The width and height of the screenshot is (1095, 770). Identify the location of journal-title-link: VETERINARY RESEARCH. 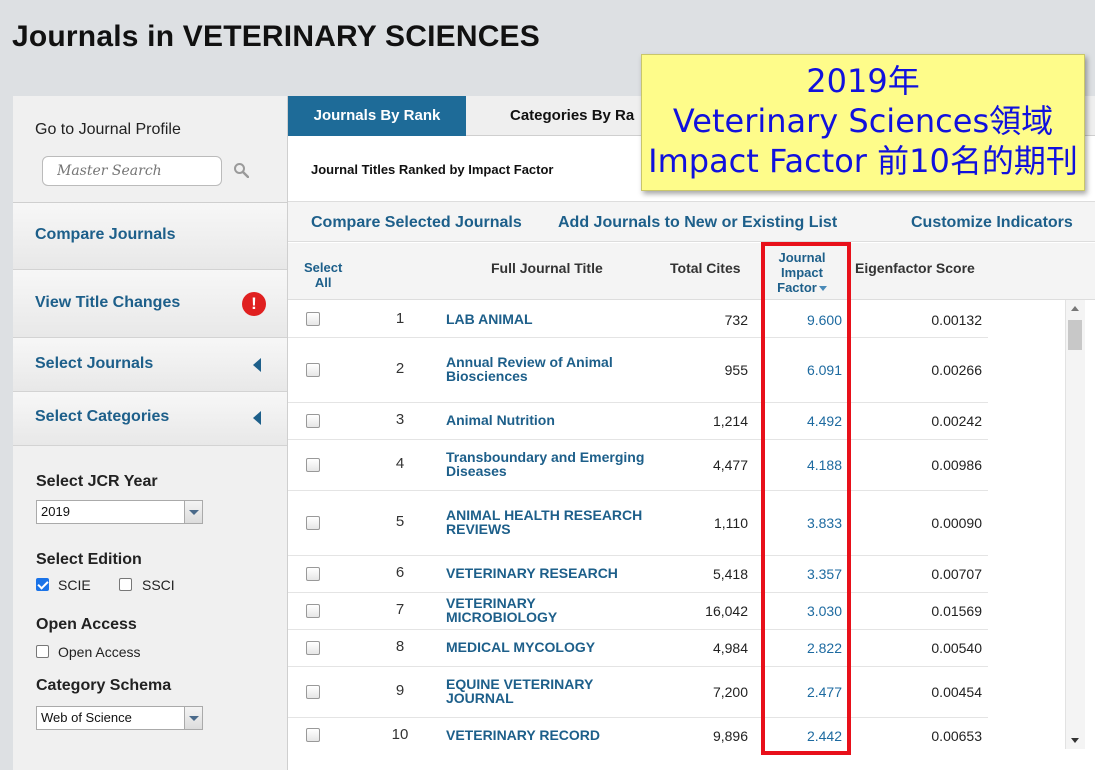
(556, 573).